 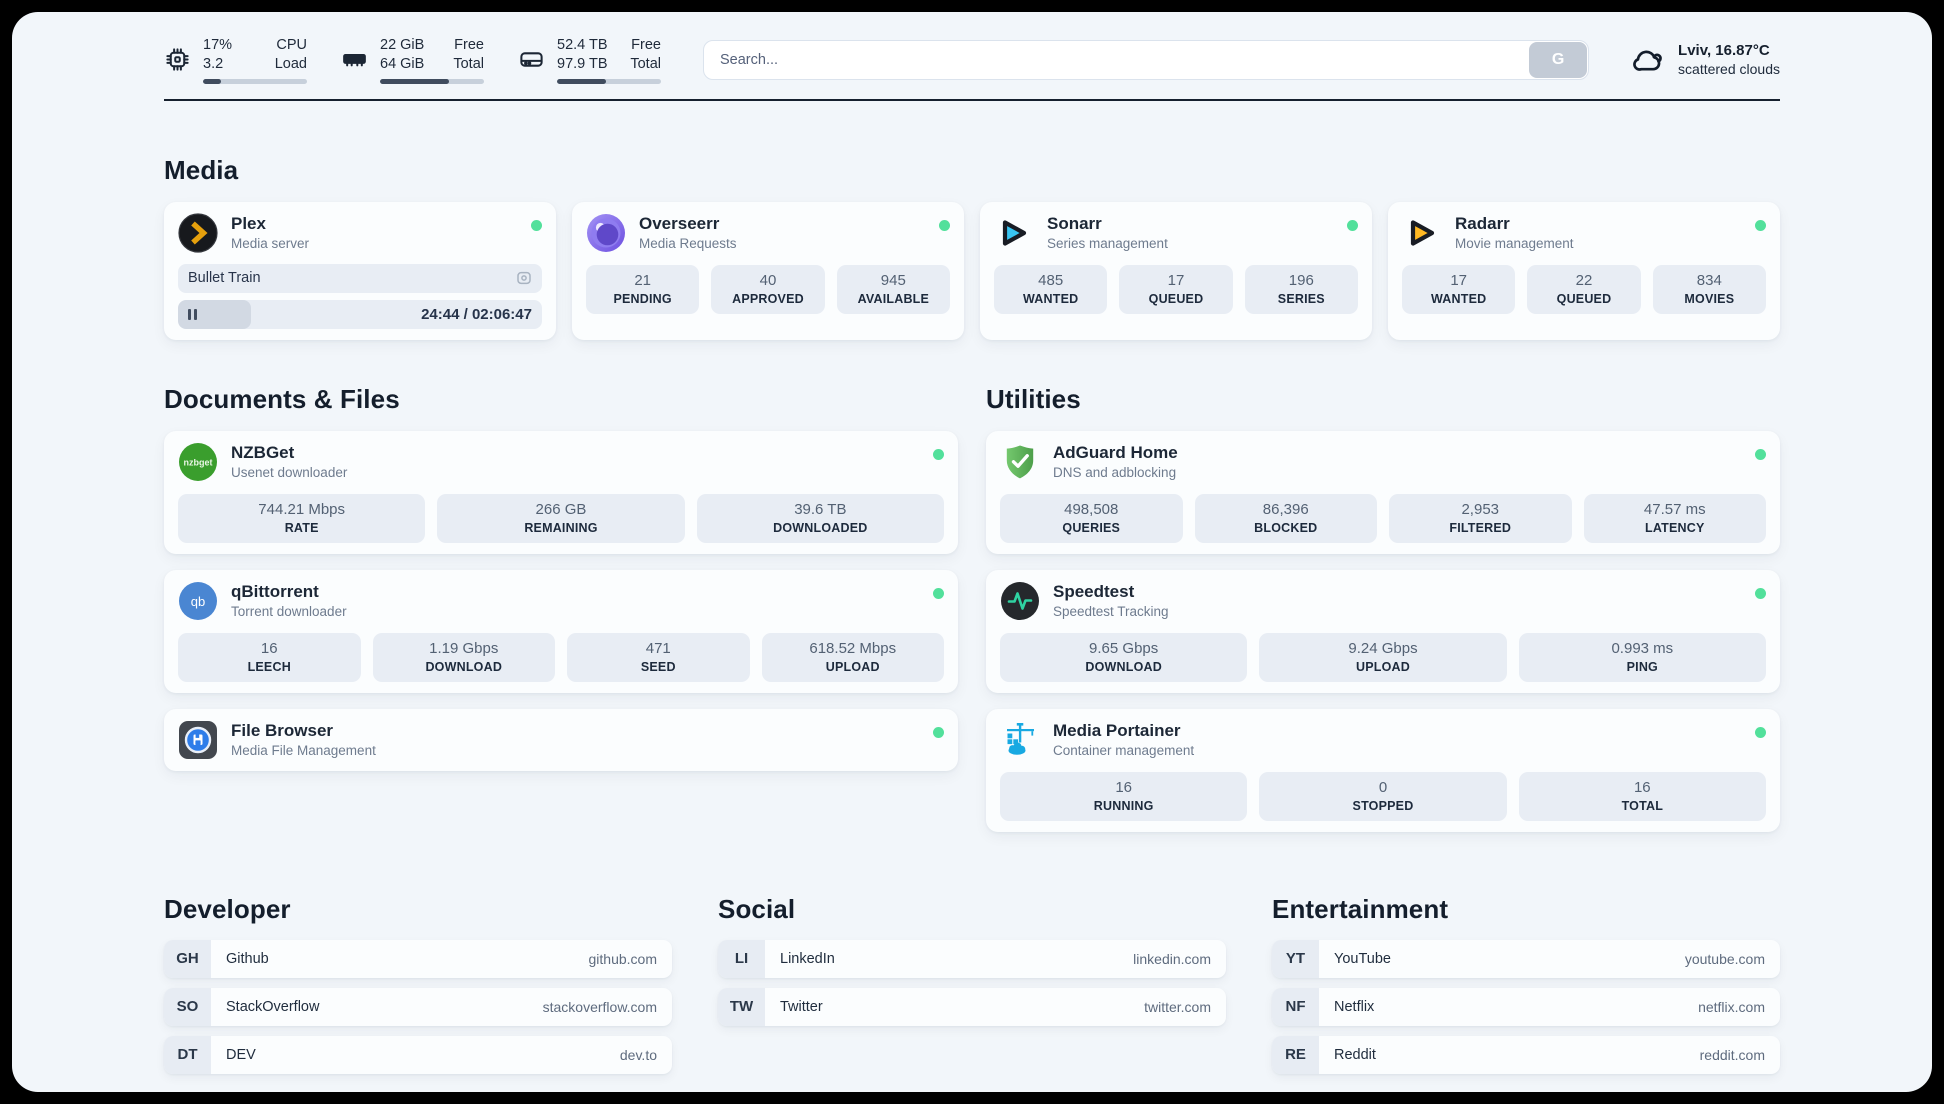 What do you see at coordinates (741, 1006) in the screenshot?
I see `bookmark-abbr: TW` at bounding box center [741, 1006].